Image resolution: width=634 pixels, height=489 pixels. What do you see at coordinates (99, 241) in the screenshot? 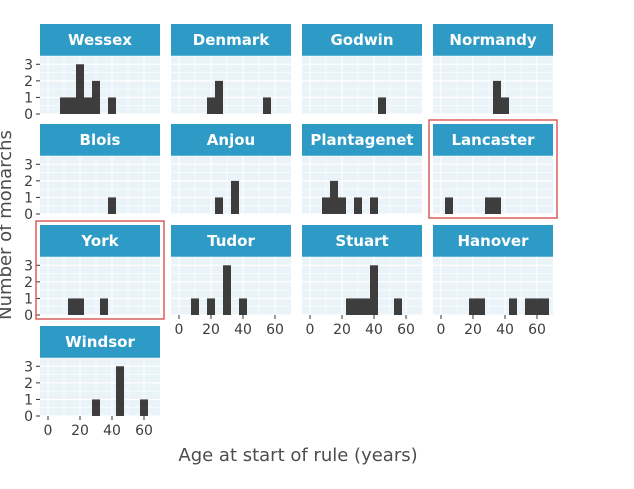
I see `facet-title: York` at bounding box center [99, 241].